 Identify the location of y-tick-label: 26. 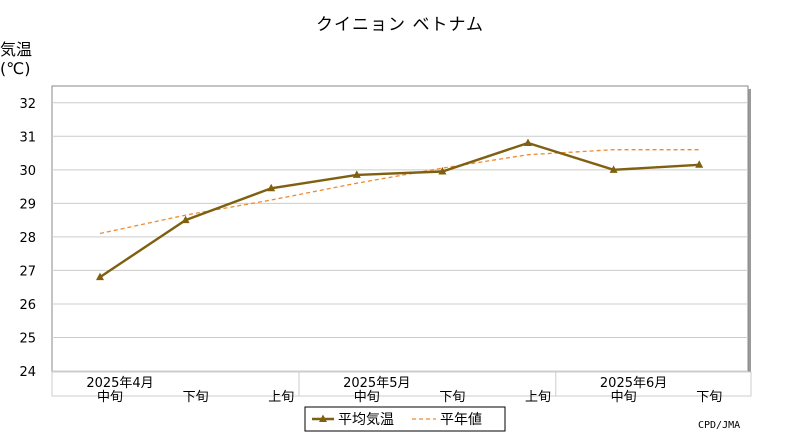
(27, 305).